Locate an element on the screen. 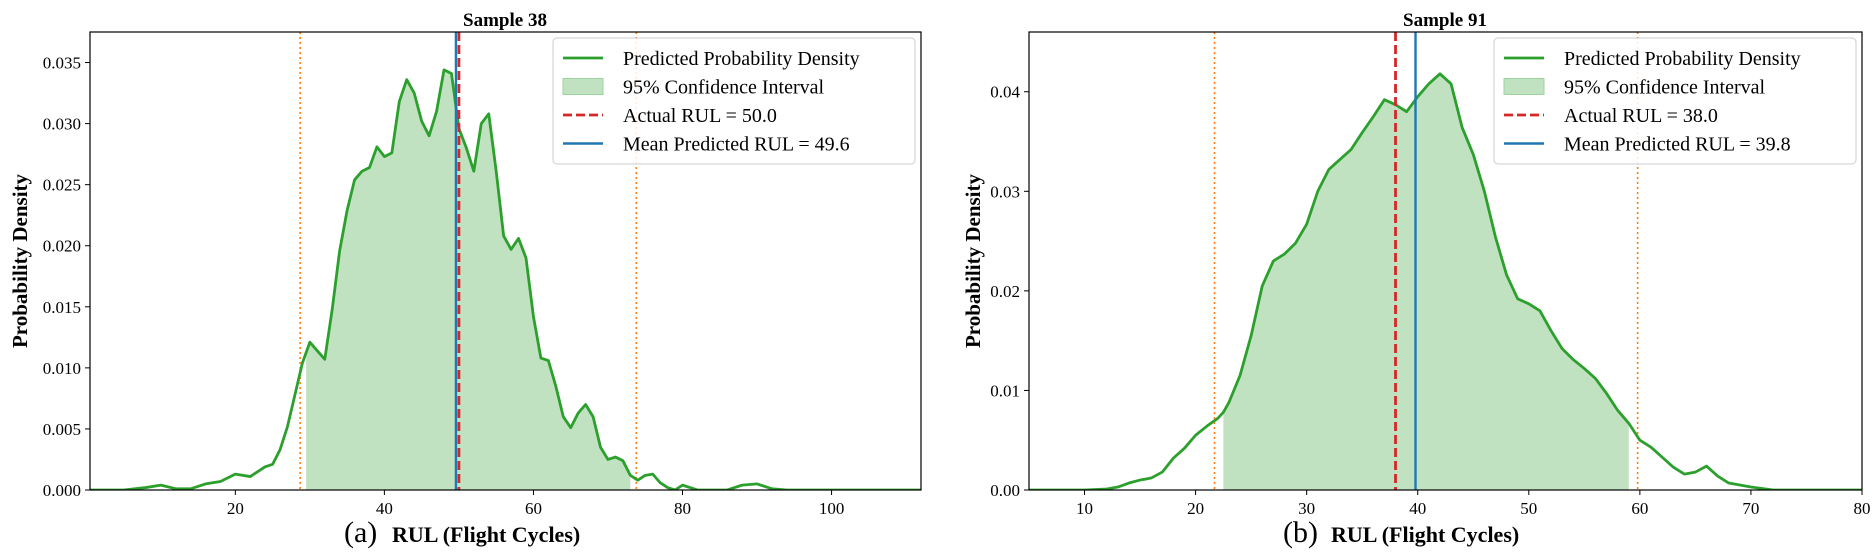 Image resolution: width=1874 pixels, height=559 pixels. y-tick-label: 0.00 is located at coordinates (1005, 490).